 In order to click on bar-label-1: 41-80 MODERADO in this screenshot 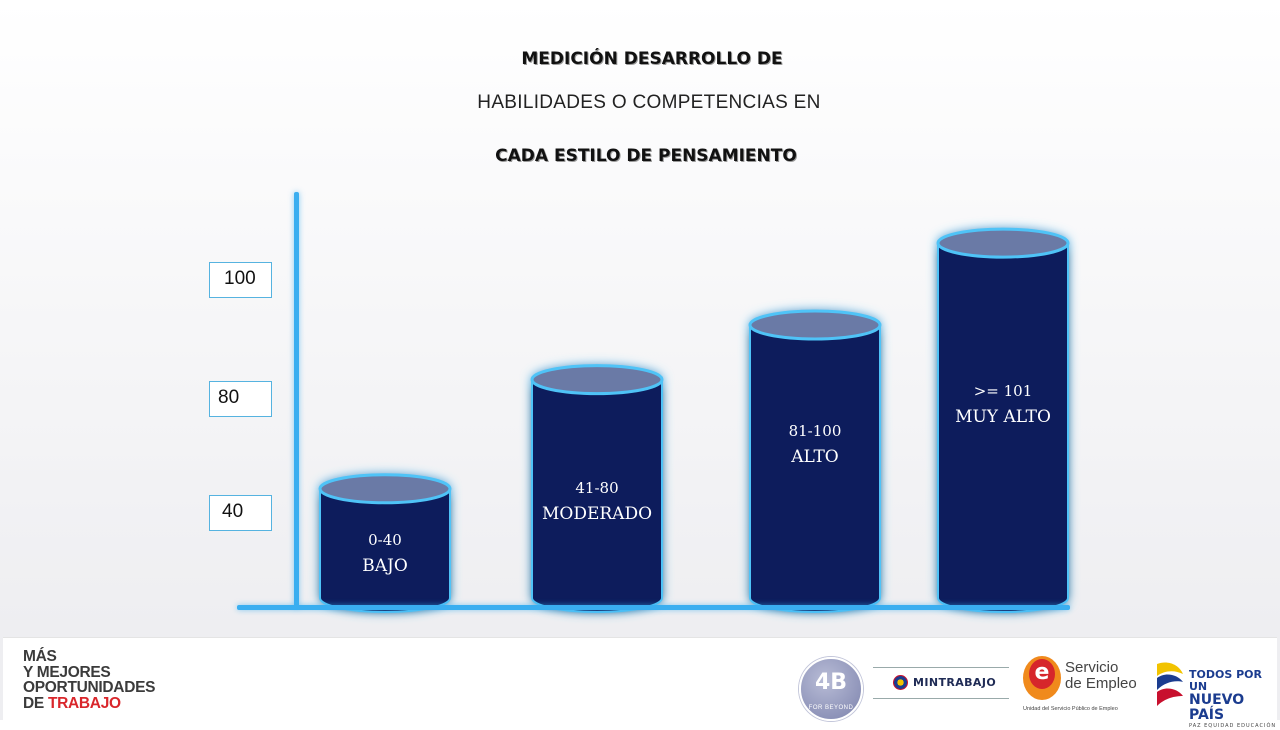, I will do `click(597, 501)`.